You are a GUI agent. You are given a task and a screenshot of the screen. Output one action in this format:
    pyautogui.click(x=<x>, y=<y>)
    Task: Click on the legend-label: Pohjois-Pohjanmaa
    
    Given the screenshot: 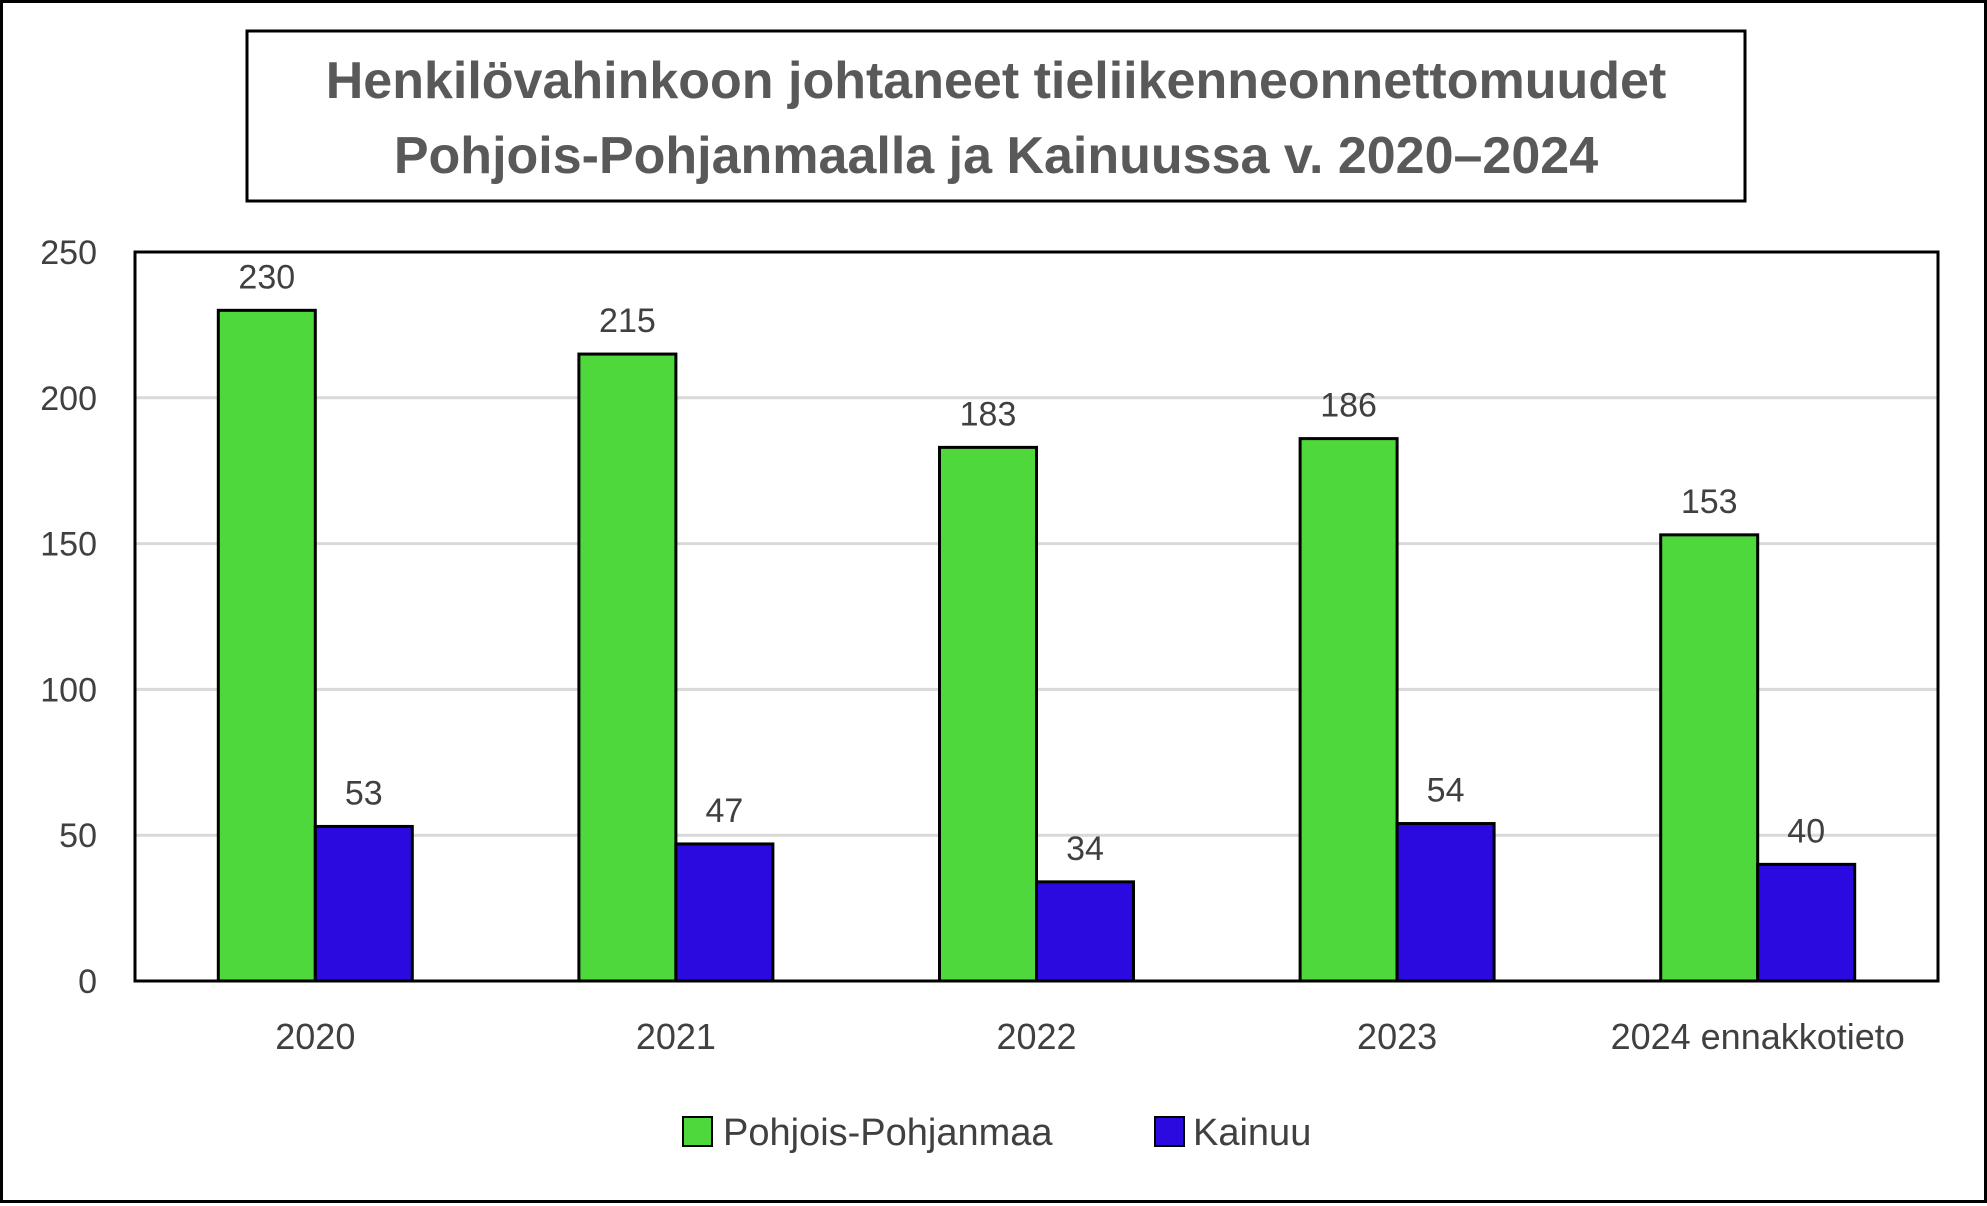 What is the action you would take?
    pyautogui.click(x=888, y=1133)
    